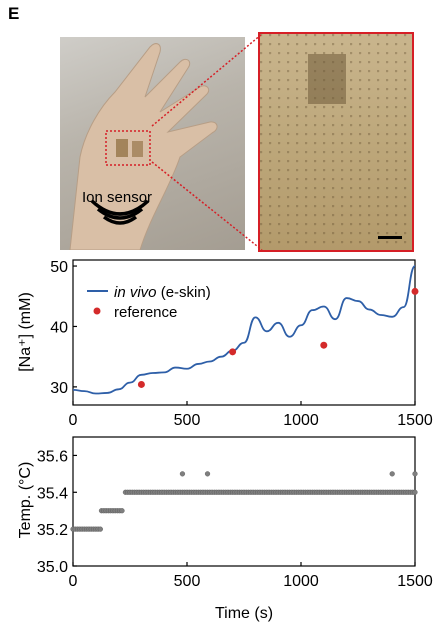  Describe the element at coordinates (122, 148) in the screenshot. I see `sensor-patch-left` at that location.